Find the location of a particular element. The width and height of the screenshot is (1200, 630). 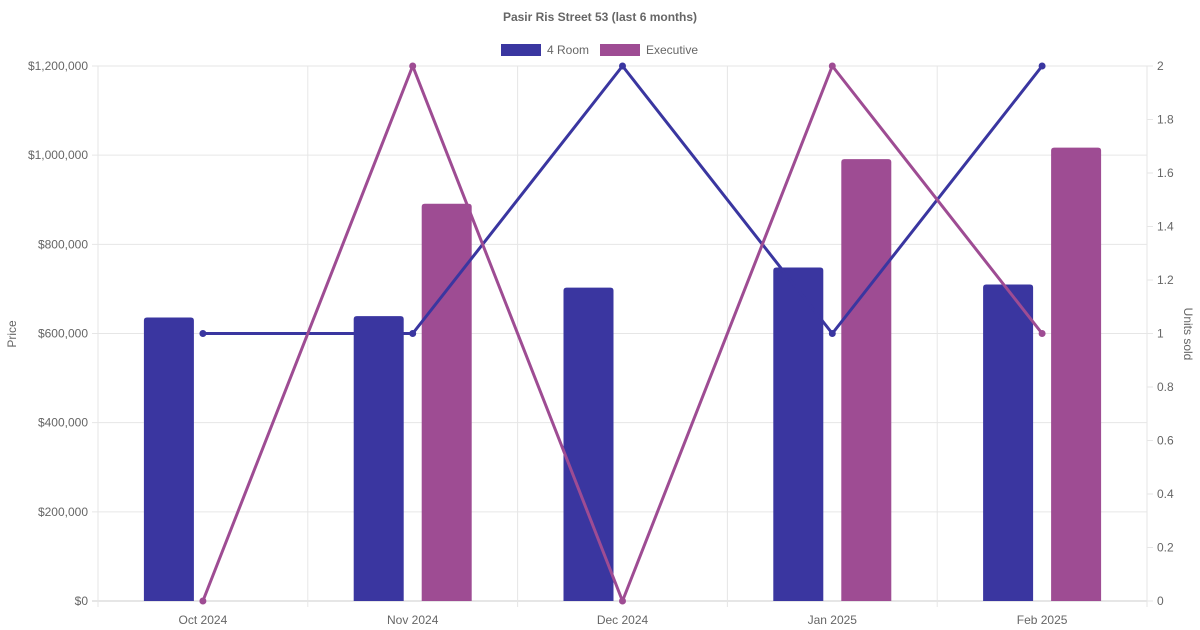

y-left-tick-label: $600,000 is located at coordinates (63, 334).